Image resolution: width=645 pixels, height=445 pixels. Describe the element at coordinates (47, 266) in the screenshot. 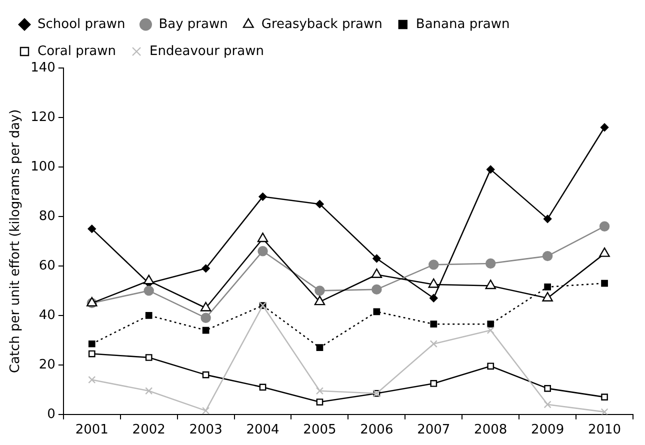

I see `y-tick-label: 60` at that location.